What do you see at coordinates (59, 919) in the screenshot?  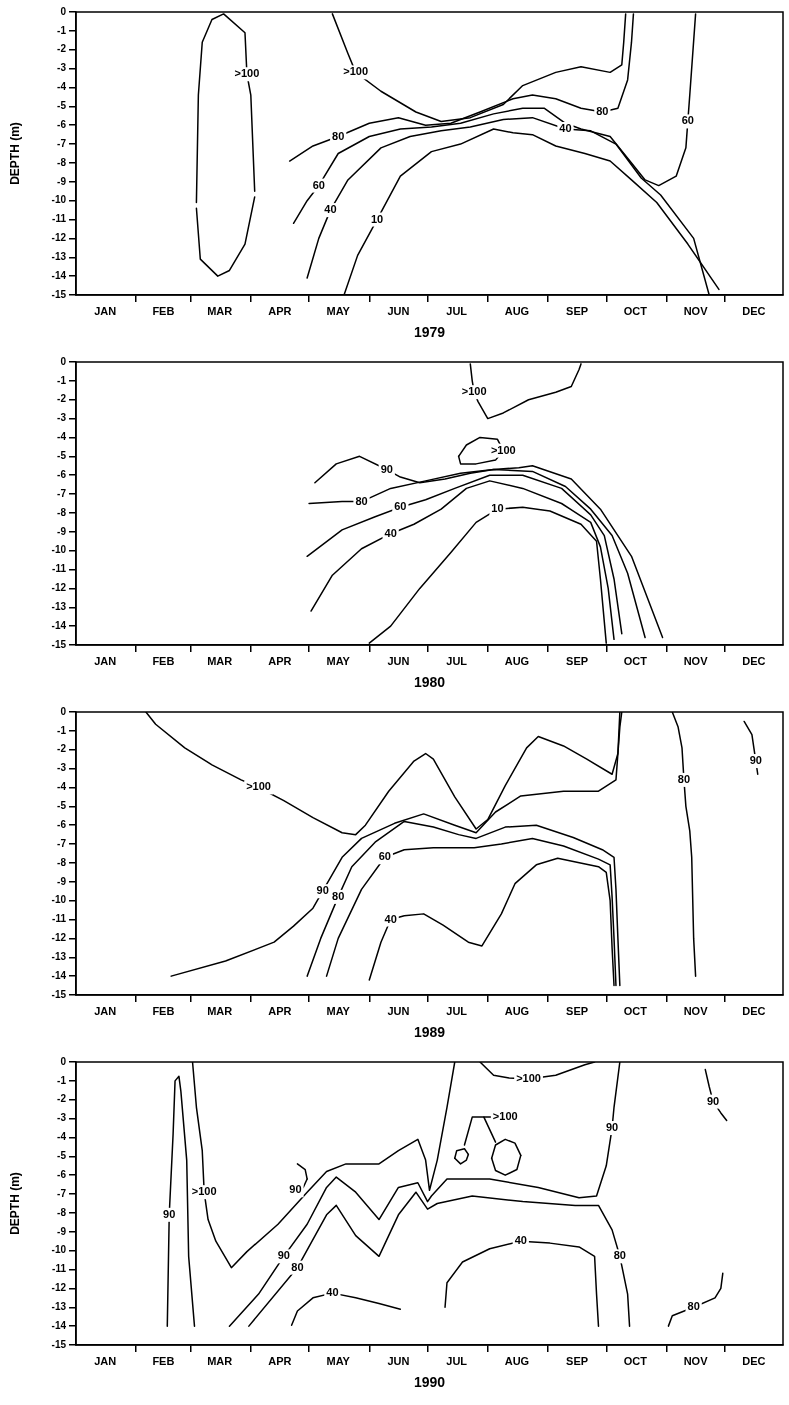 I see `y-tick-label: -11` at bounding box center [59, 919].